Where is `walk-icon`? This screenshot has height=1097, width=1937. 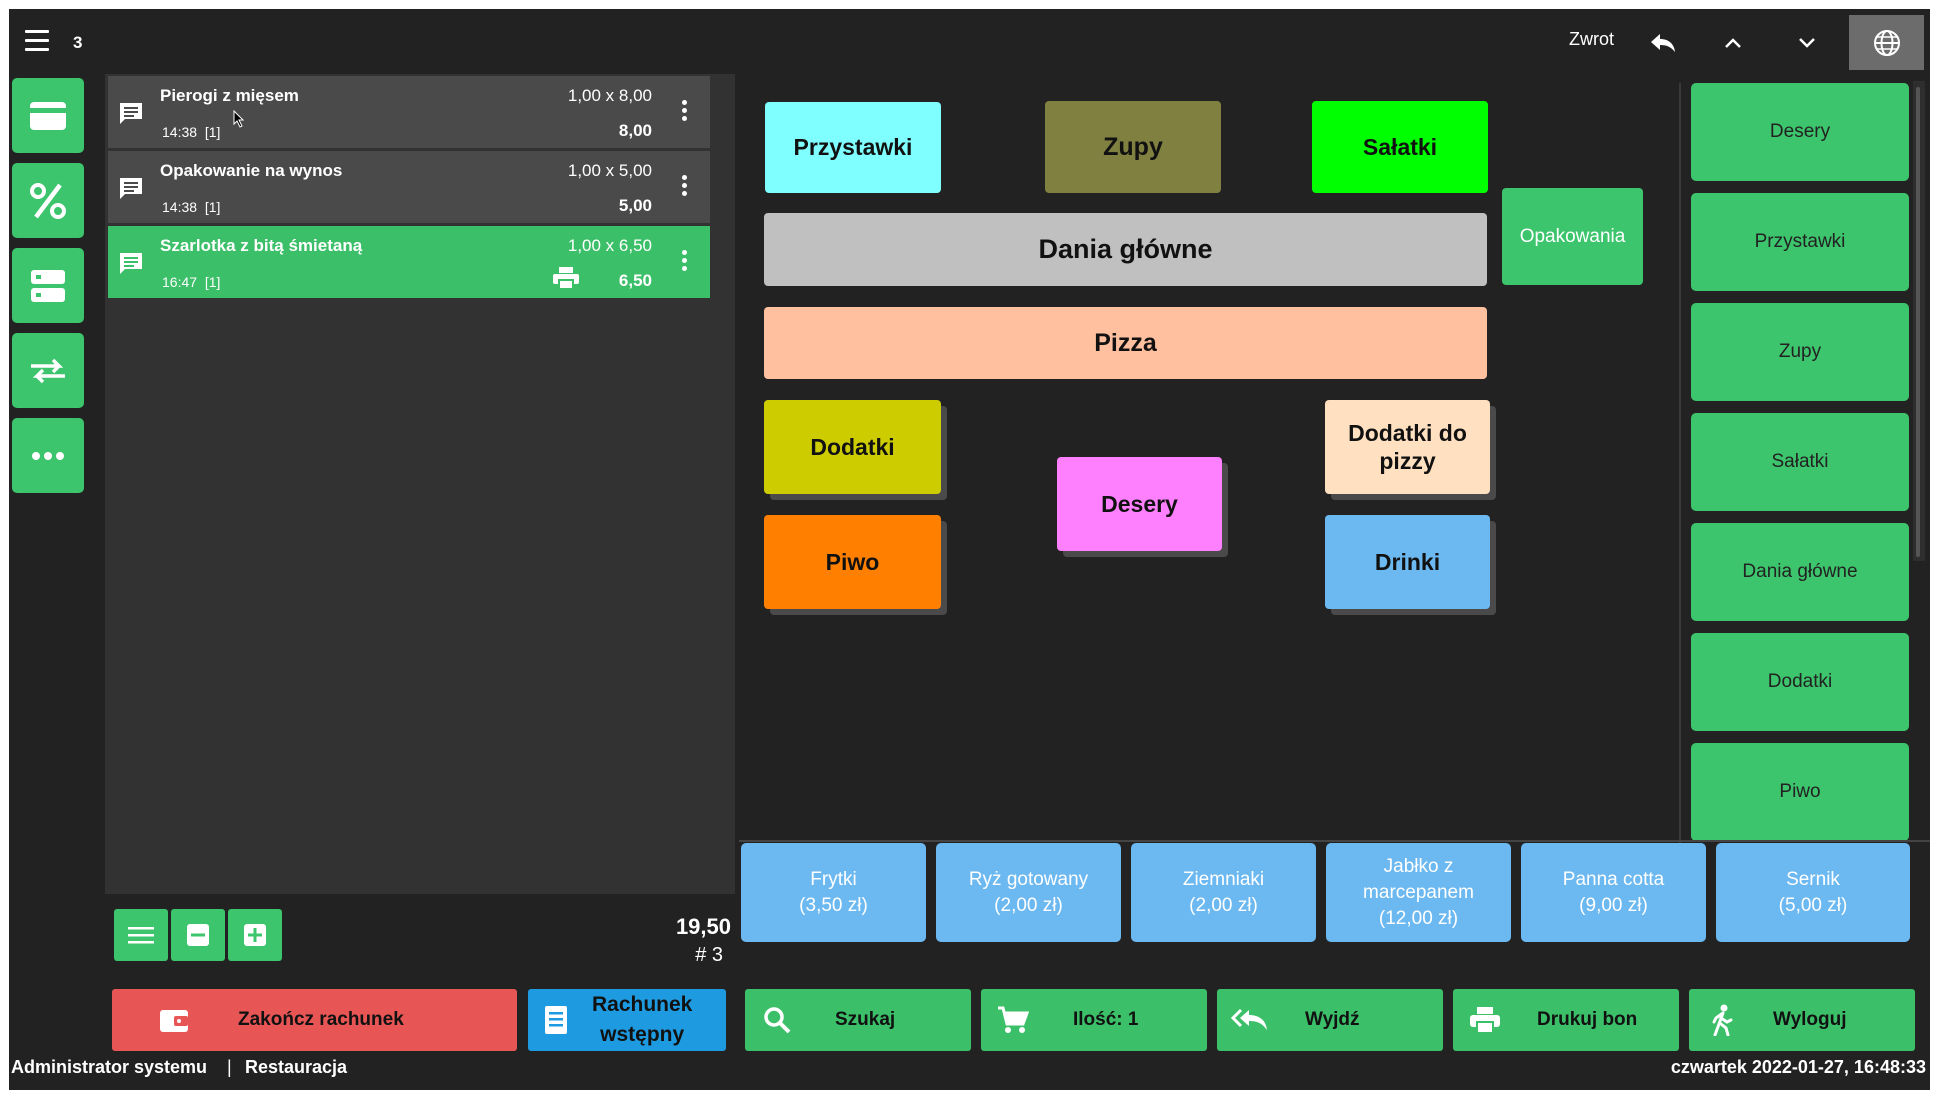 walk-icon is located at coordinates (1722, 1020).